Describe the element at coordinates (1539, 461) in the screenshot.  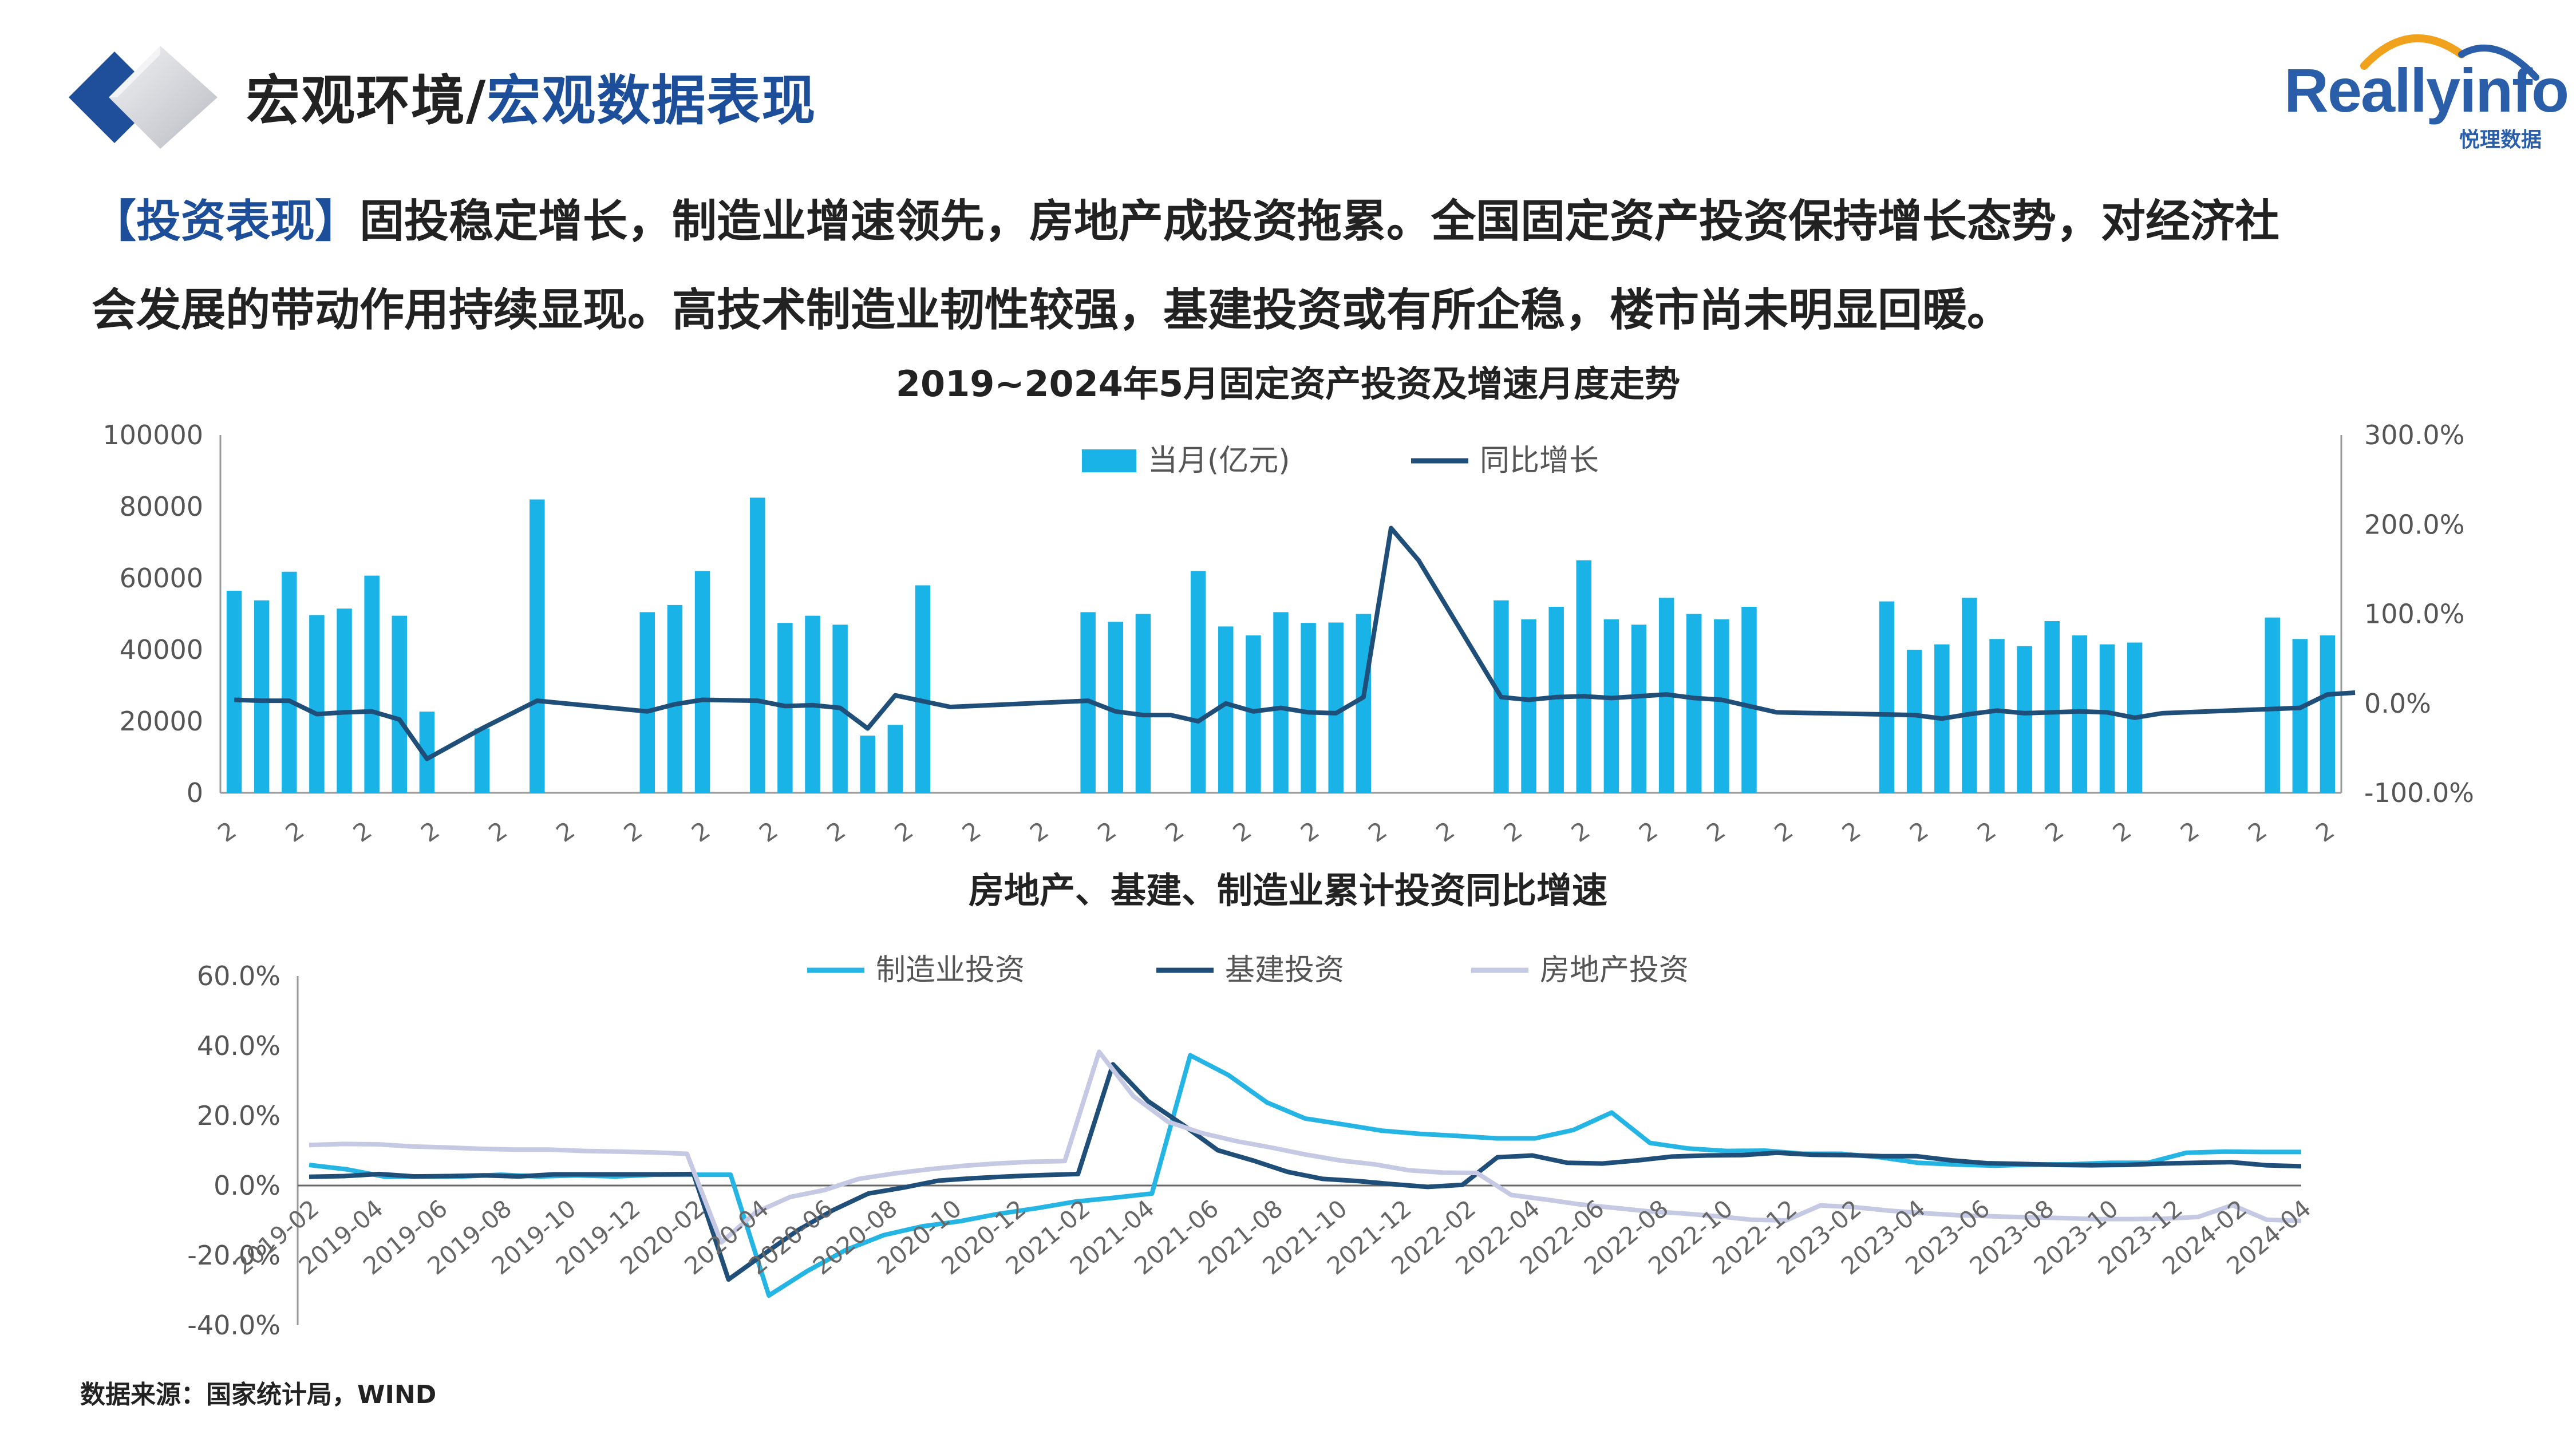
I see `chart1-legend-line-label: 同比增长` at that location.